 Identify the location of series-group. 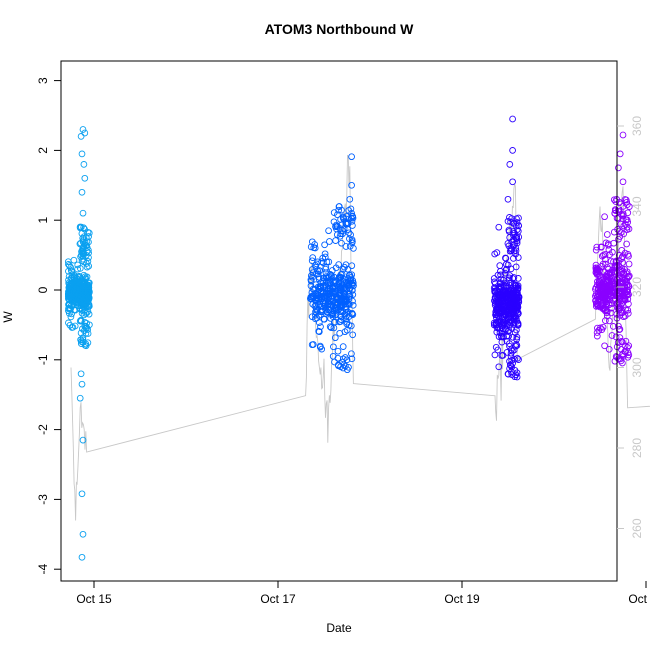
(332, 263).